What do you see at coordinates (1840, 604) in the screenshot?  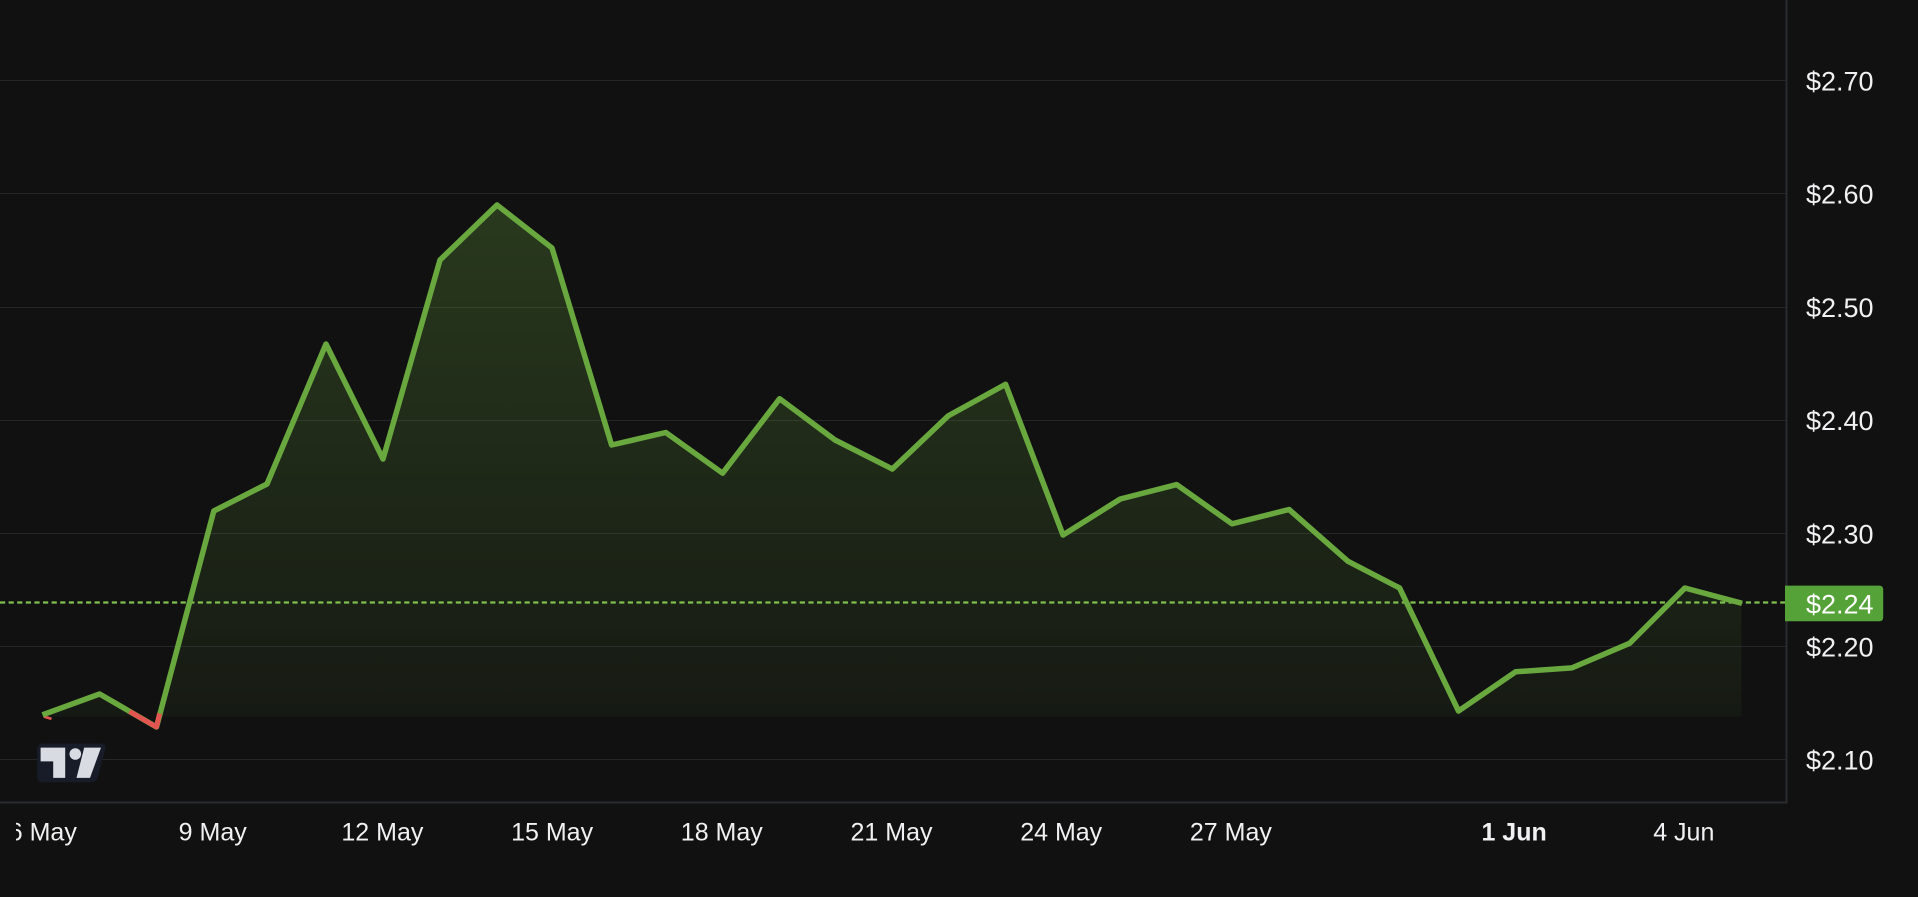 I see `svg-text: $2.24` at bounding box center [1840, 604].